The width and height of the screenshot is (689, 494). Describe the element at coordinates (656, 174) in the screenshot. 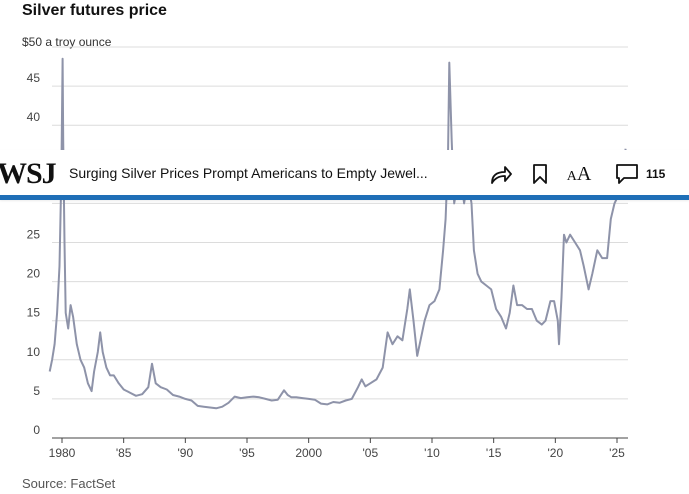

I see `comment-count: 115` at that location.